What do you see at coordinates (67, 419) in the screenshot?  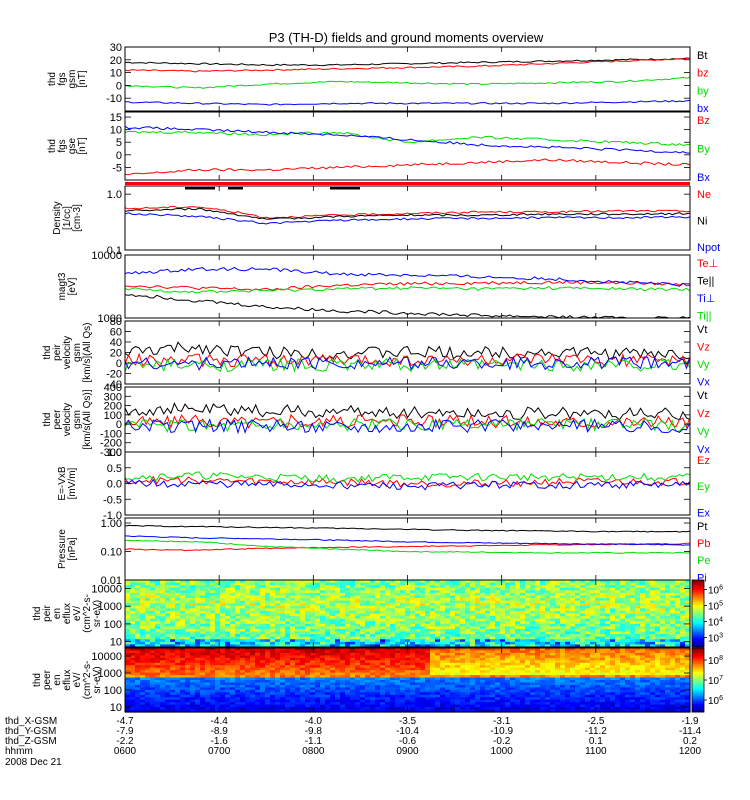 I see `y-axis-label: velocity` at bounding box center [67, 419].